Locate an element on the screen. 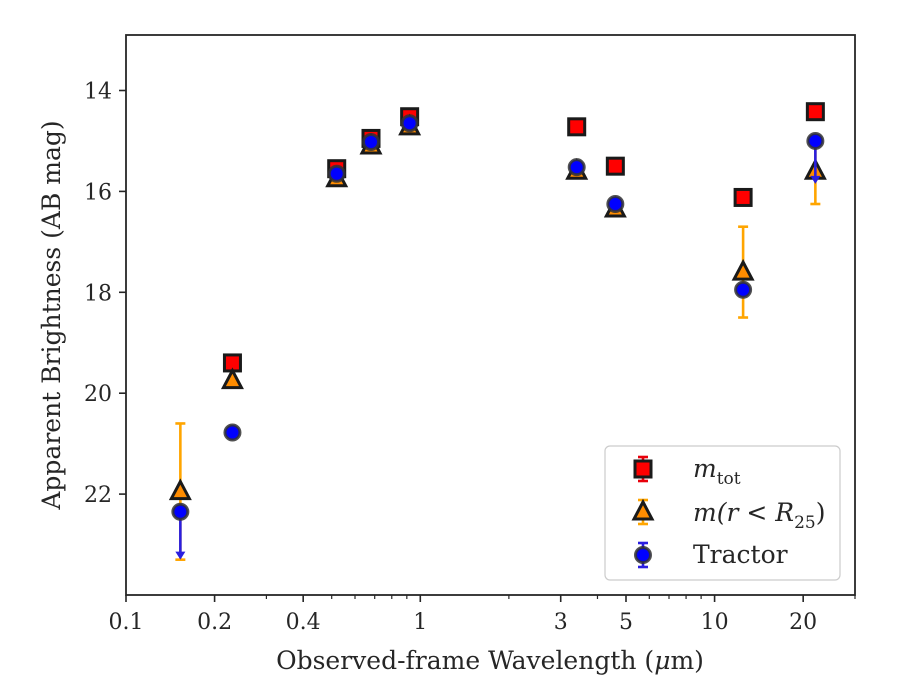 This screenshot has width=900, height=700. x-tick-label: 0.4 is located at coordinates (303, 622).